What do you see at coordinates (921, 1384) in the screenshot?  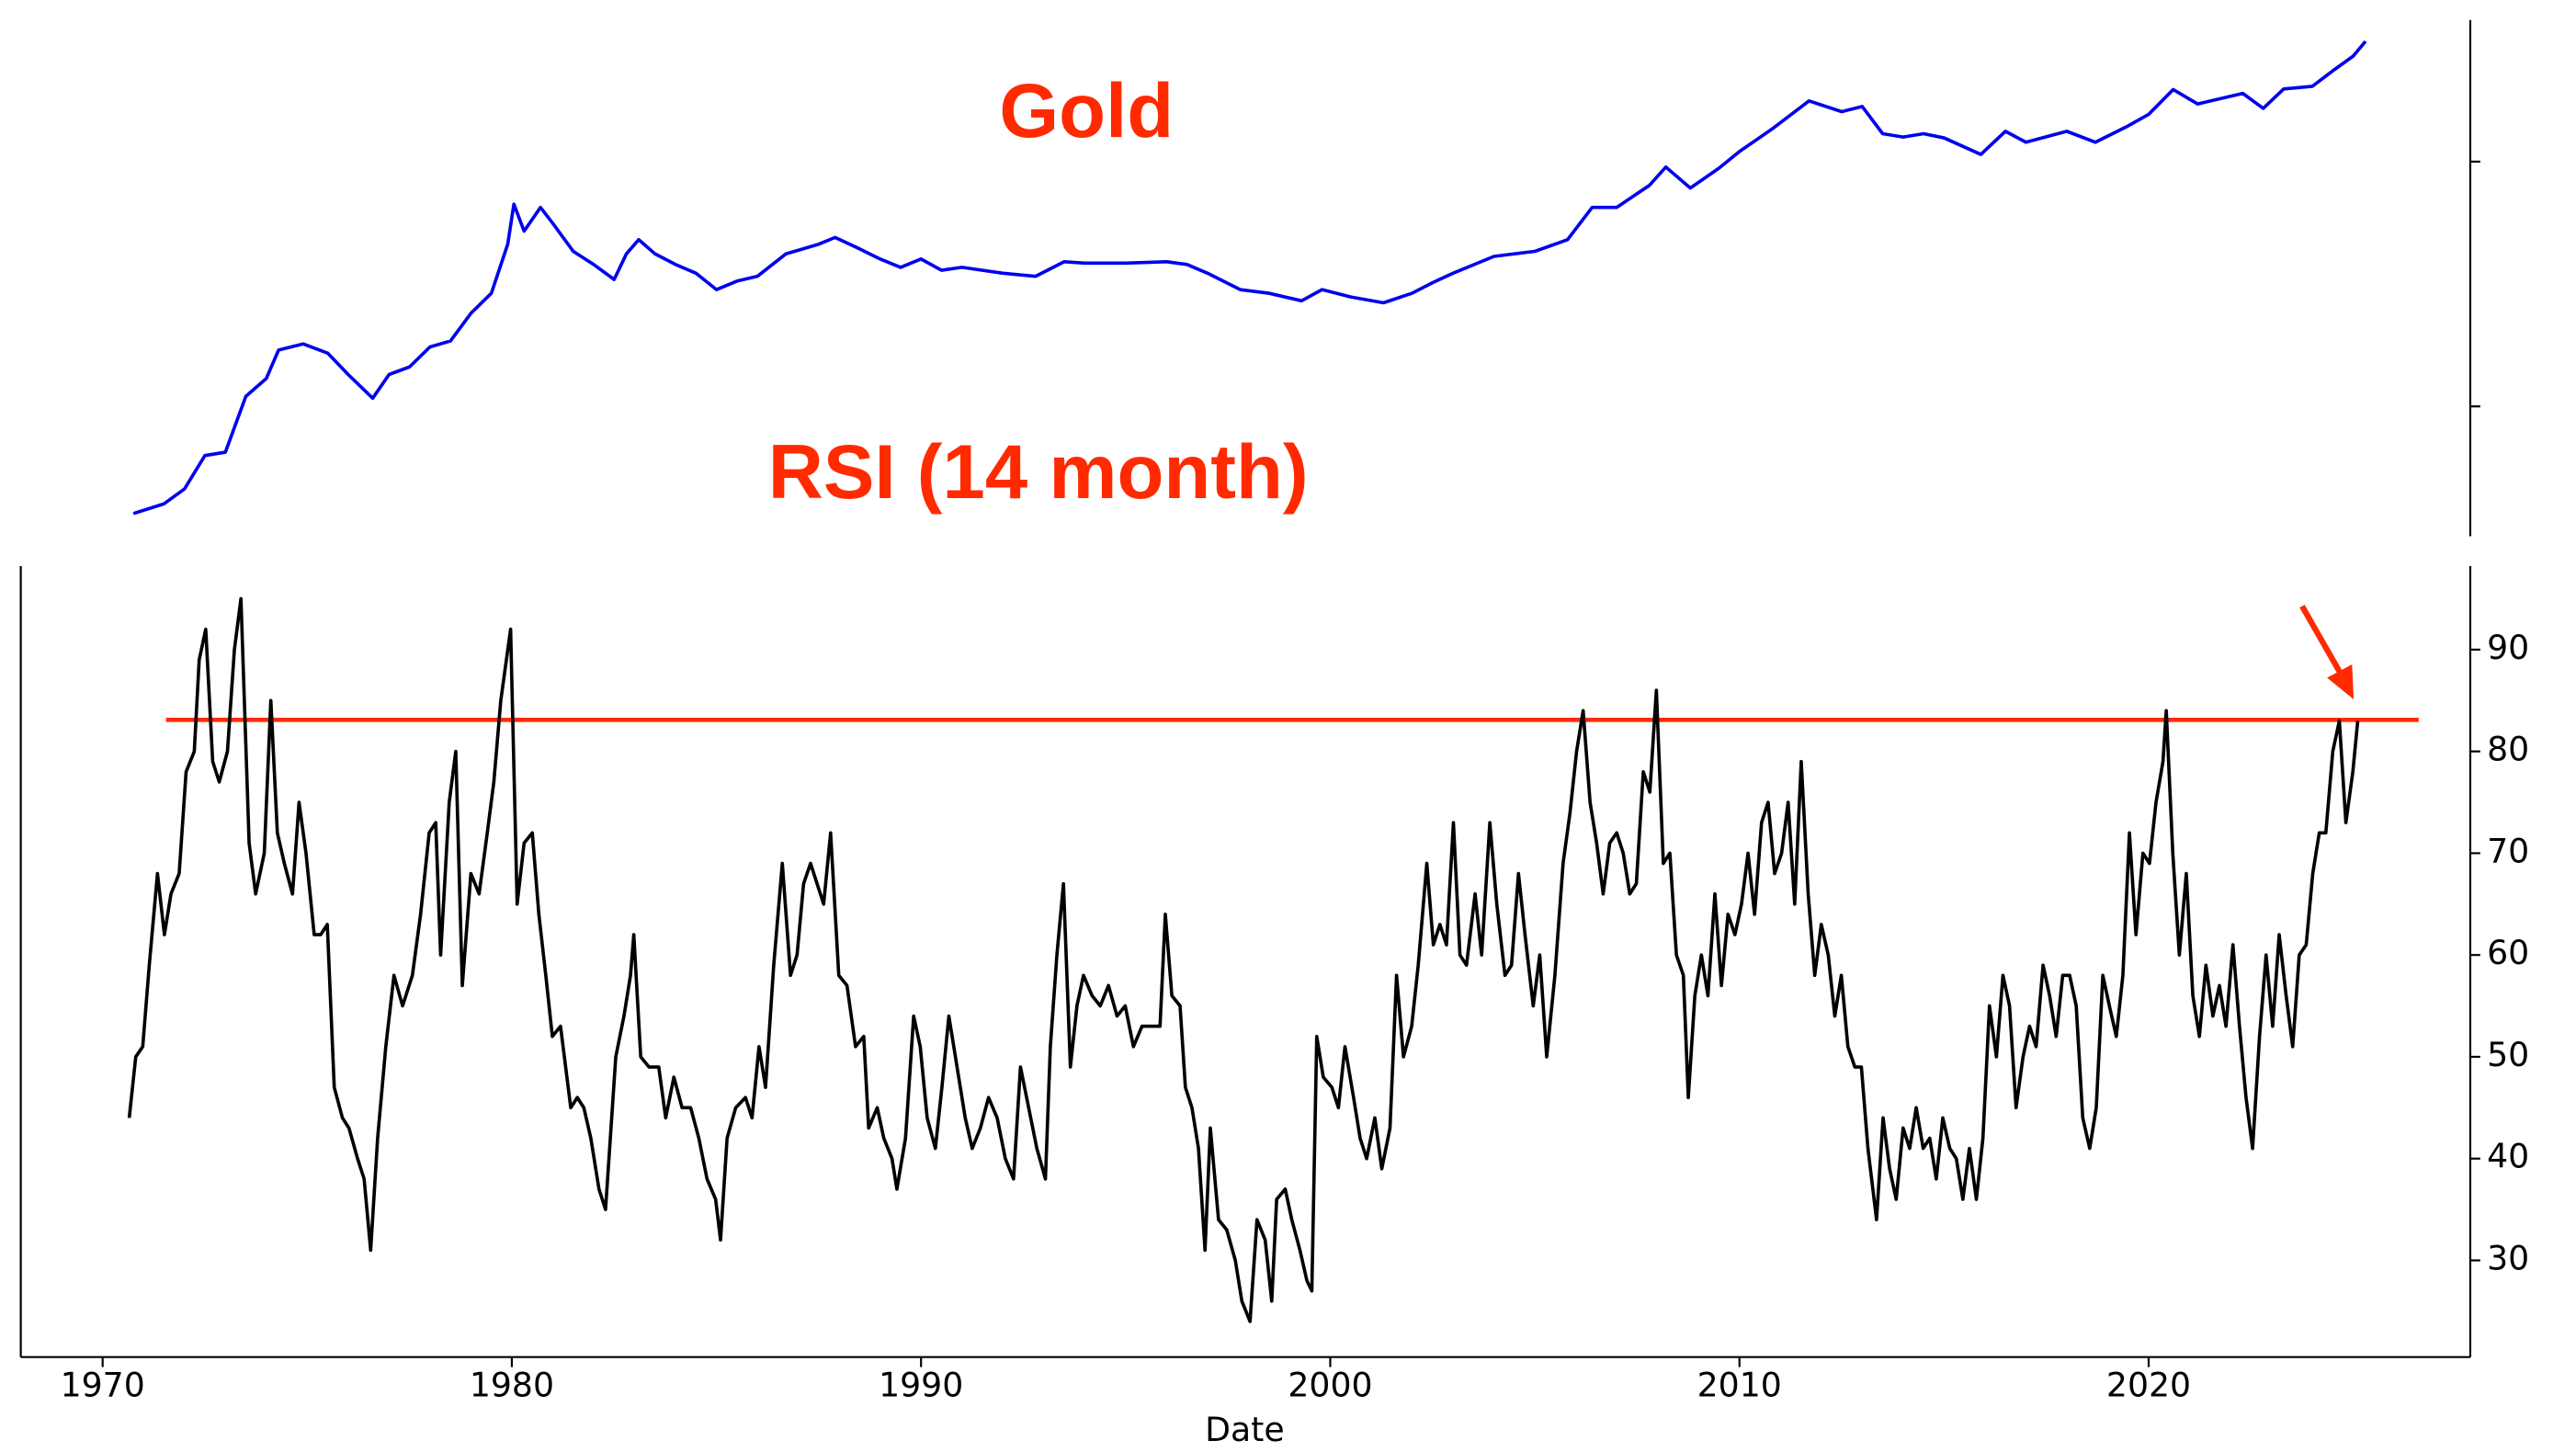 I see `x-tick-label: 1990` at bounding box center [921, 1384].